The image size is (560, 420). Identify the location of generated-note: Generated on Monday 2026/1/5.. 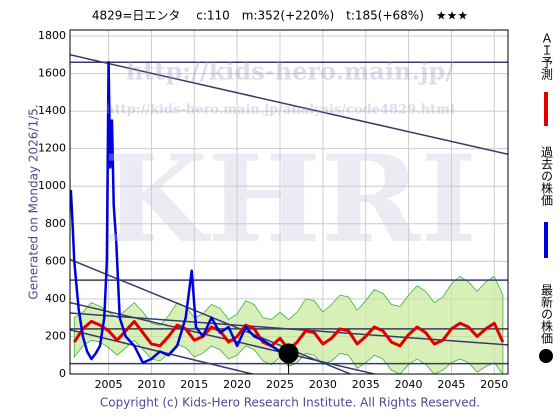
(34, 201).